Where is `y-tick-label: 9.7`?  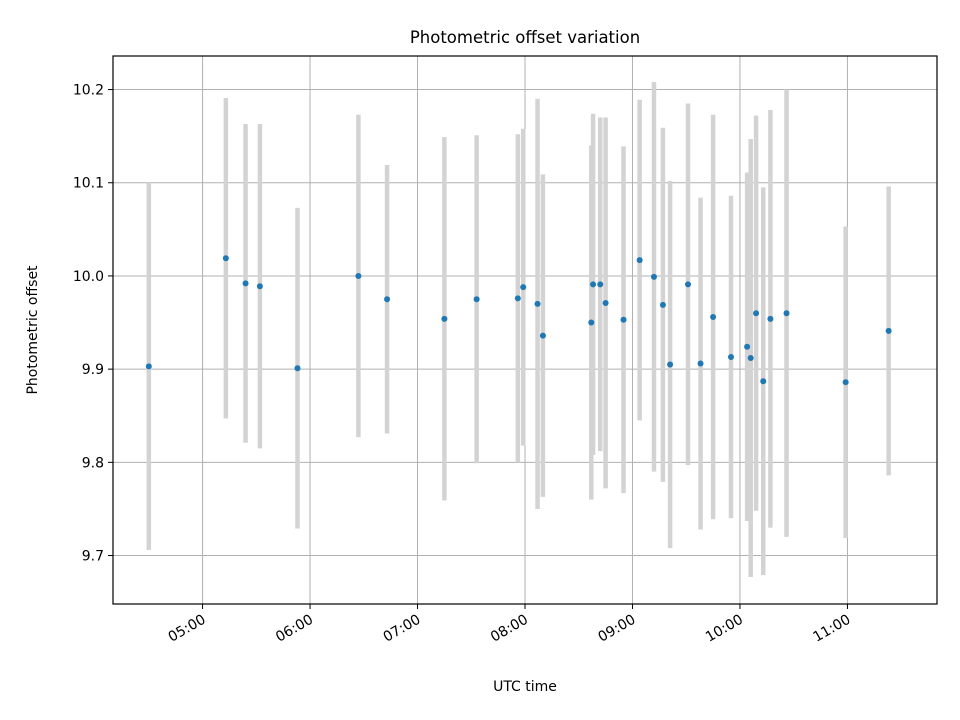 y-tick-label: 9.7 is located at coordinates (93, 557).